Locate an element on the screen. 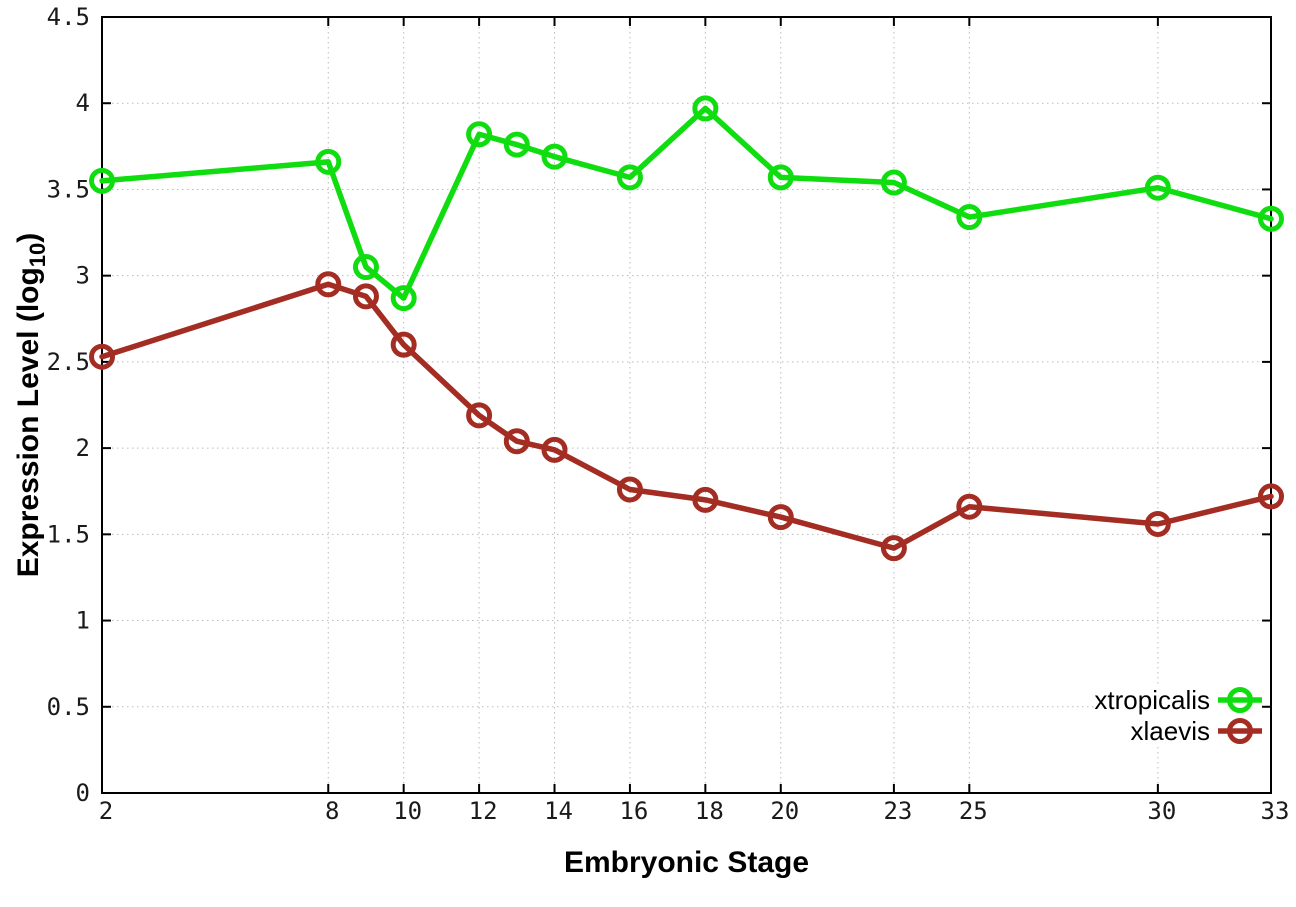 Image resolution: width=1296 pixels, height=907 pixels. x-tick-label: 23 is located at coordinates (897, 811).